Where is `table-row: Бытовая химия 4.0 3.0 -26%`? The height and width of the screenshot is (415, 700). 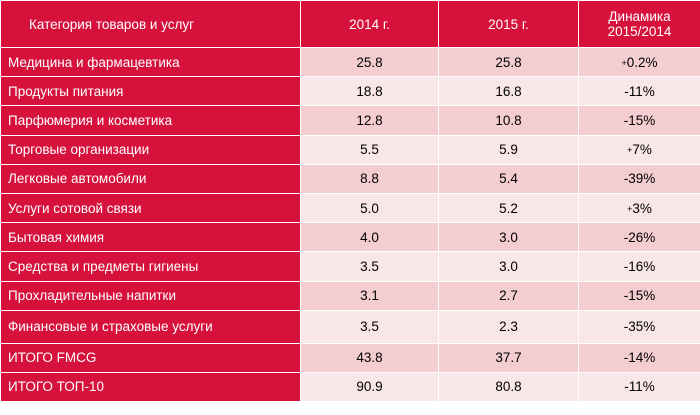
table-row: Бытовая химия 4.0 3.0 -26% is located at coordinates (350, 237).